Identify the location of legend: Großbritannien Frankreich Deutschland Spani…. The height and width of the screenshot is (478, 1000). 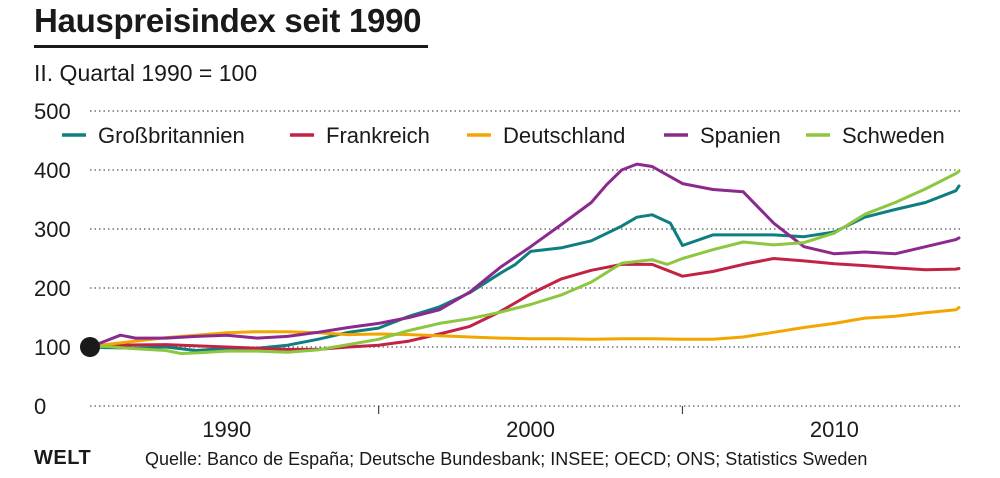
(503, 135).